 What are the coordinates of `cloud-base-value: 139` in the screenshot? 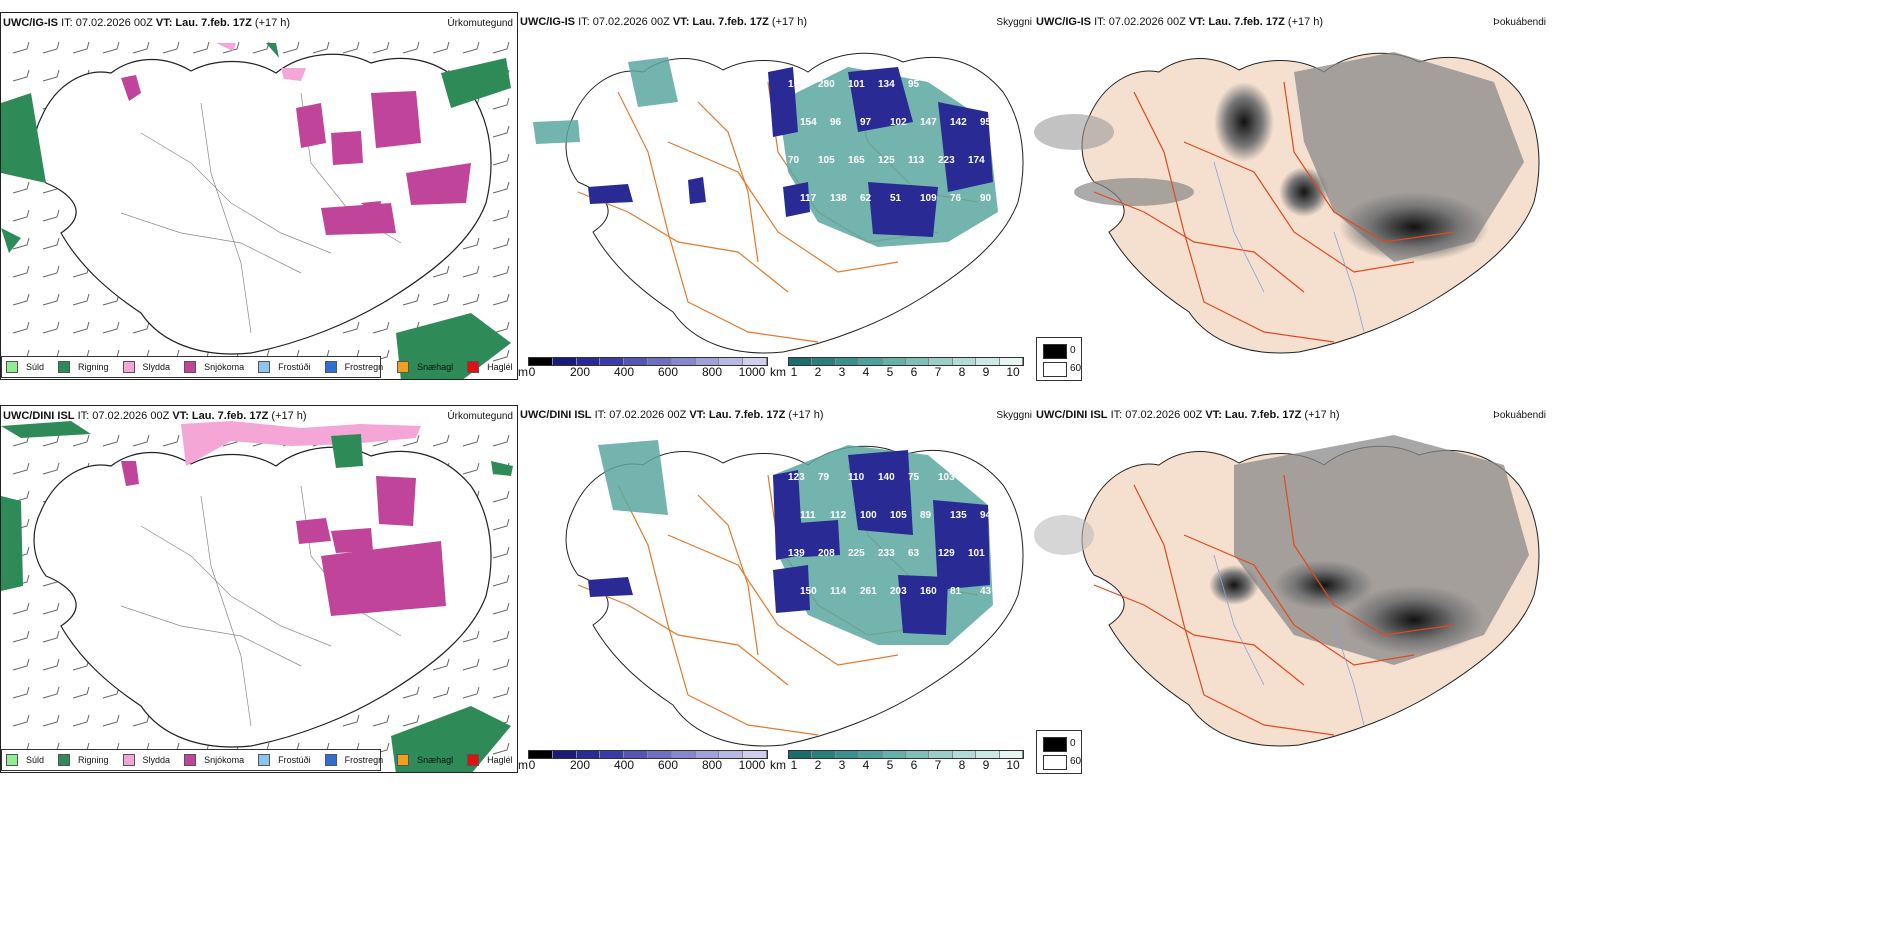 It's located at (796, 553).